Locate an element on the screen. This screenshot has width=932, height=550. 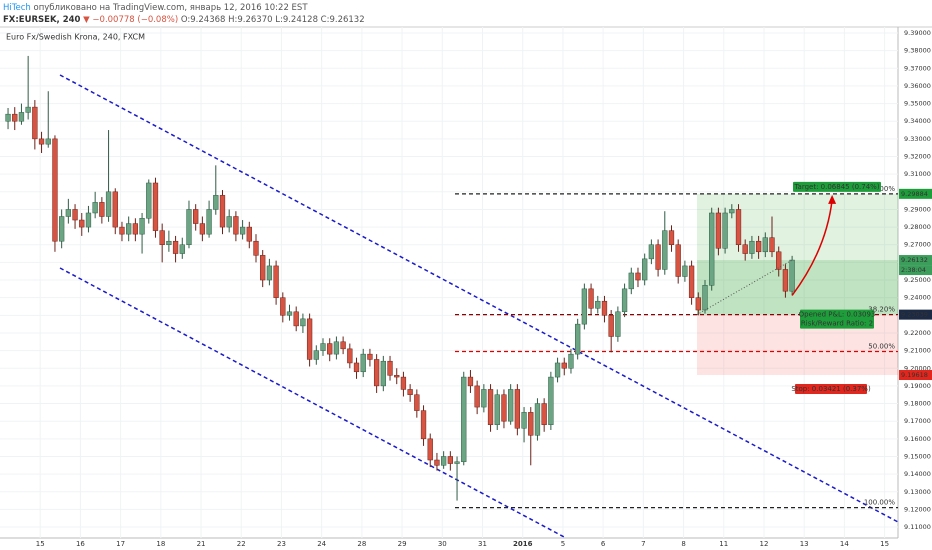
y-tick-label: 9.14000 is located at coordinates (917, 474).